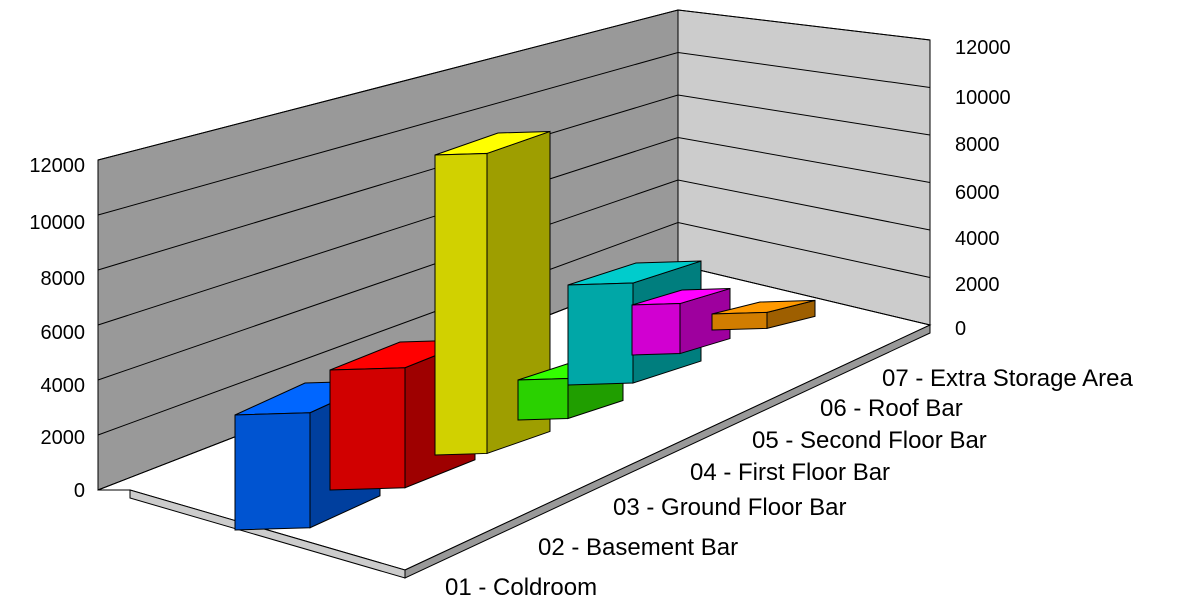 This screenshot has height=600, width=1191. Describe the element at coordinates (63, 386) in the screenshot. I see `y-tick-label-left: 4000` at that location.